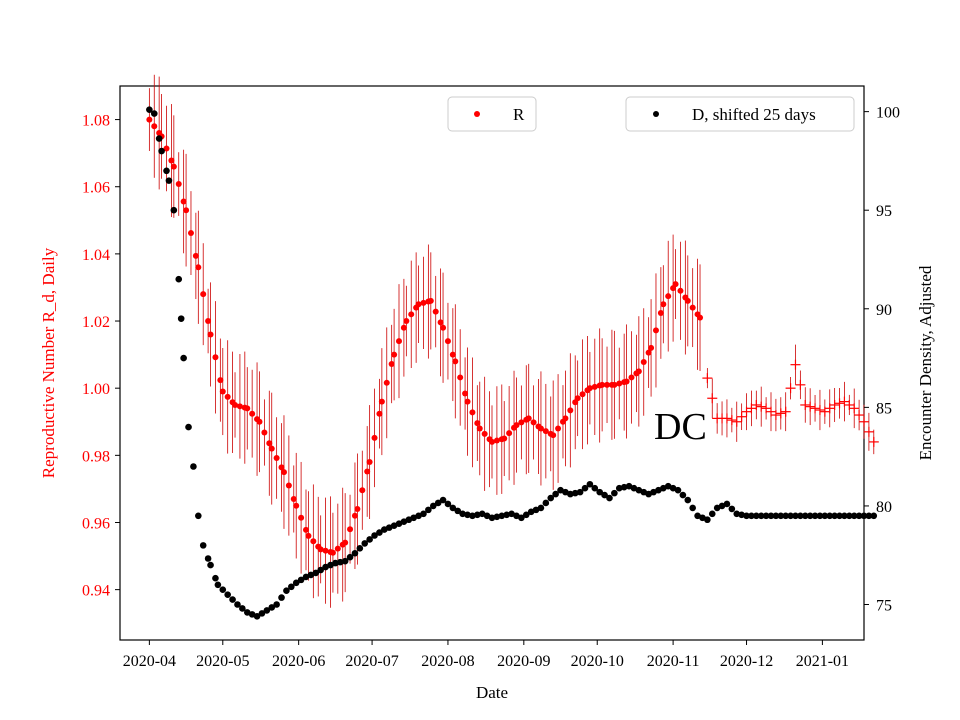 This screenshot has height=720, width=960. What do you see at coordinates (149, 661) in the screenshot?
I see `x-tick-label: 2020-04` at bounding box center [149, 661].